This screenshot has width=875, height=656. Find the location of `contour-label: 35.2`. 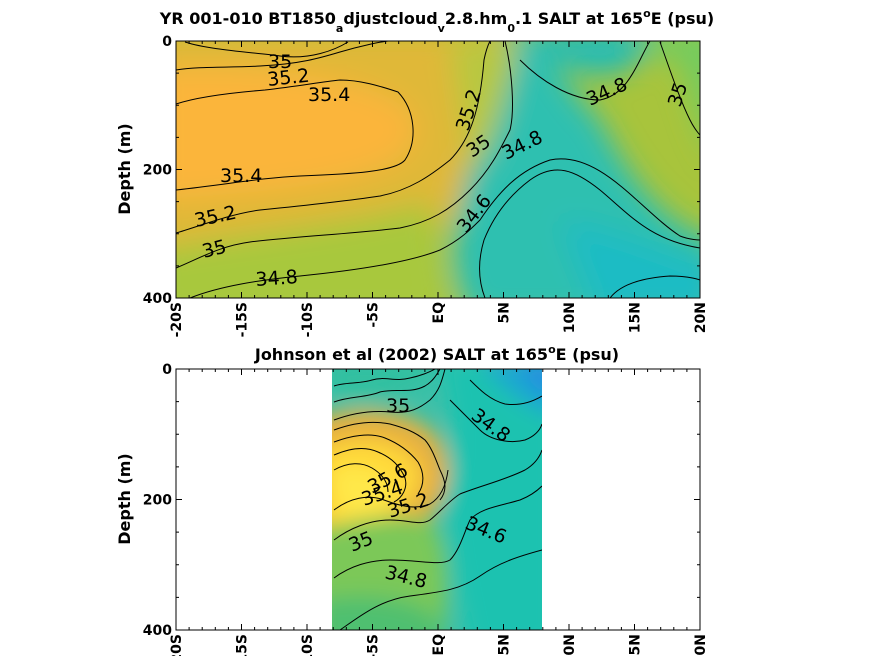

contour-label: 35.2 is located at coordinates (288, 78).